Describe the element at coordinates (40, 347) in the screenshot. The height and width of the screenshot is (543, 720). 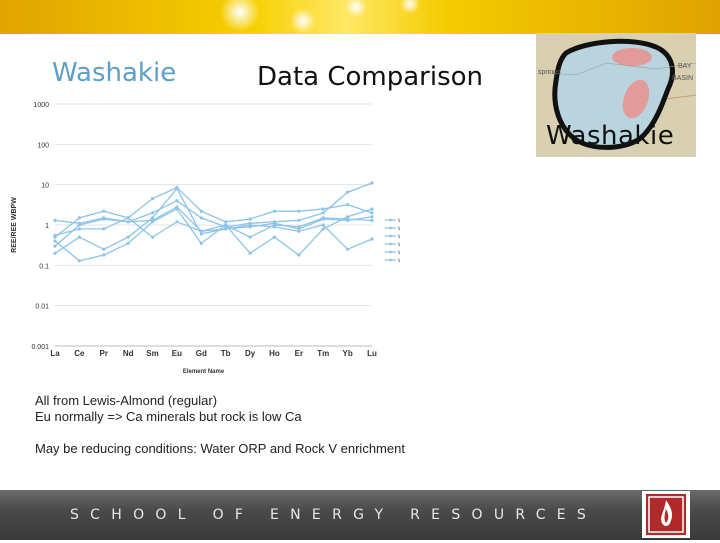
I see `y-tick-label: 0.001` at that location.